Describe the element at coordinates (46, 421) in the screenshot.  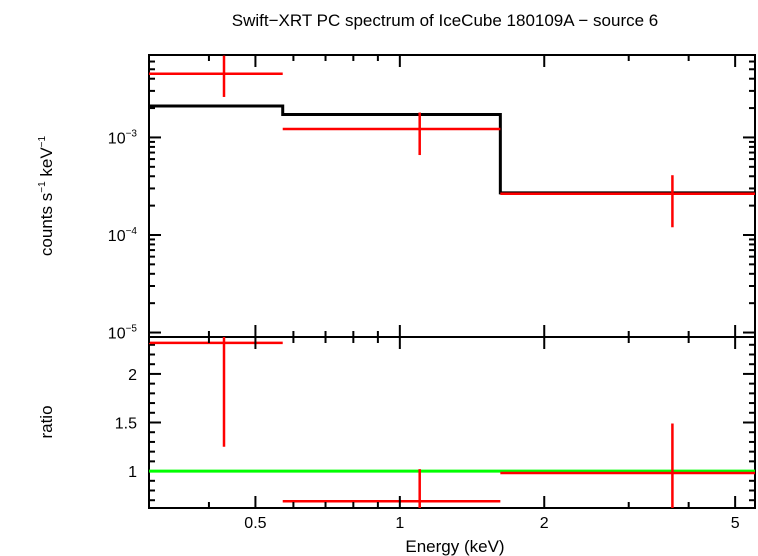
I see `ratio-y-axis-label: ratio` at that location.